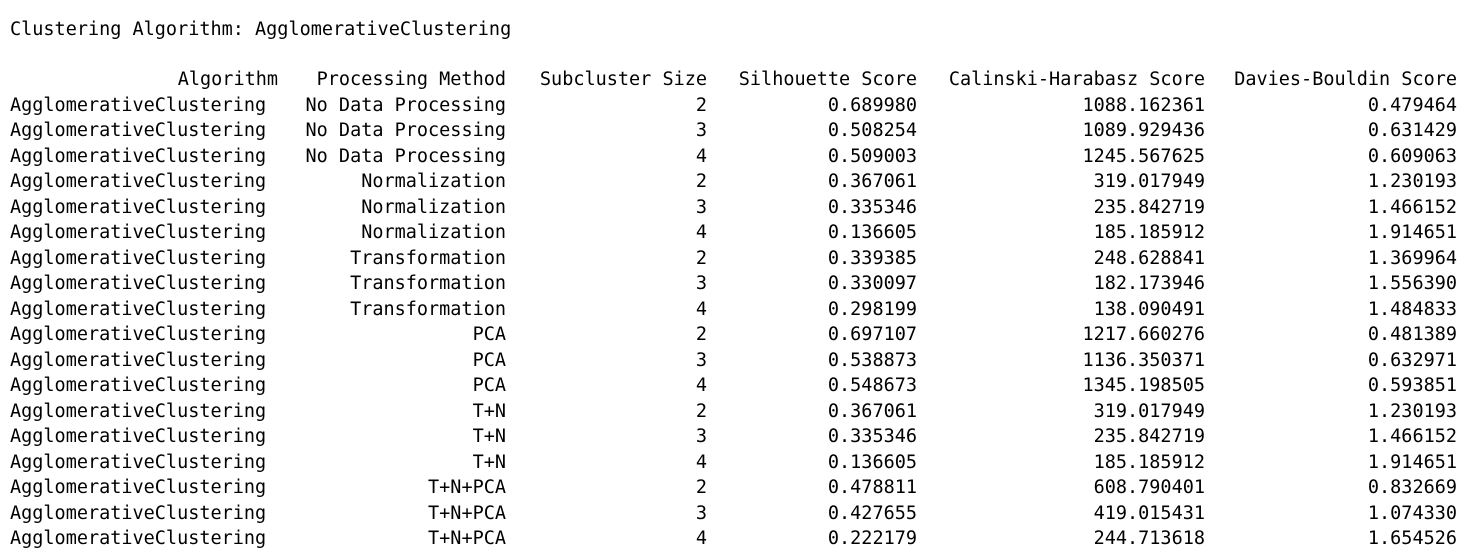 This screenshot has height=558, width=1465. What do you see at coordinates (1412, 283) in the screenshot?
I see `davies-bouldin-score-cell: 1.556390` at bounding box center [1412, 283].